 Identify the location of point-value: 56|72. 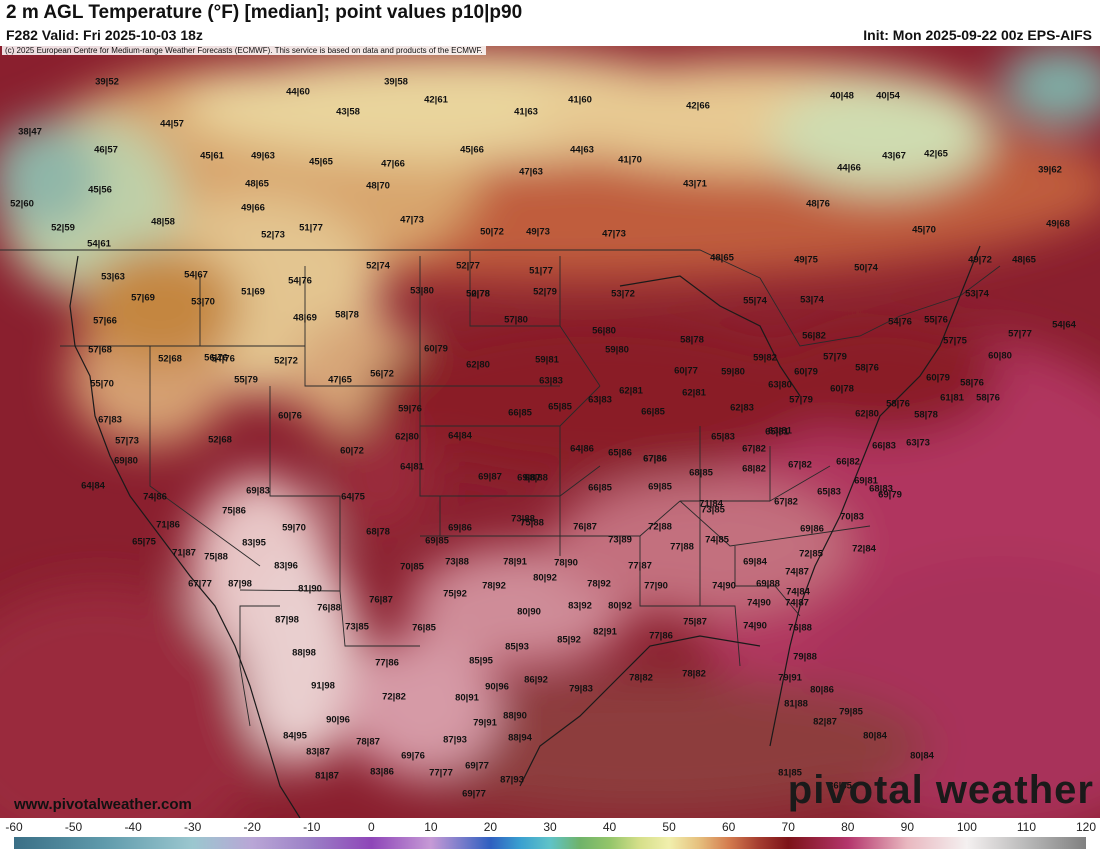
(382, 374).